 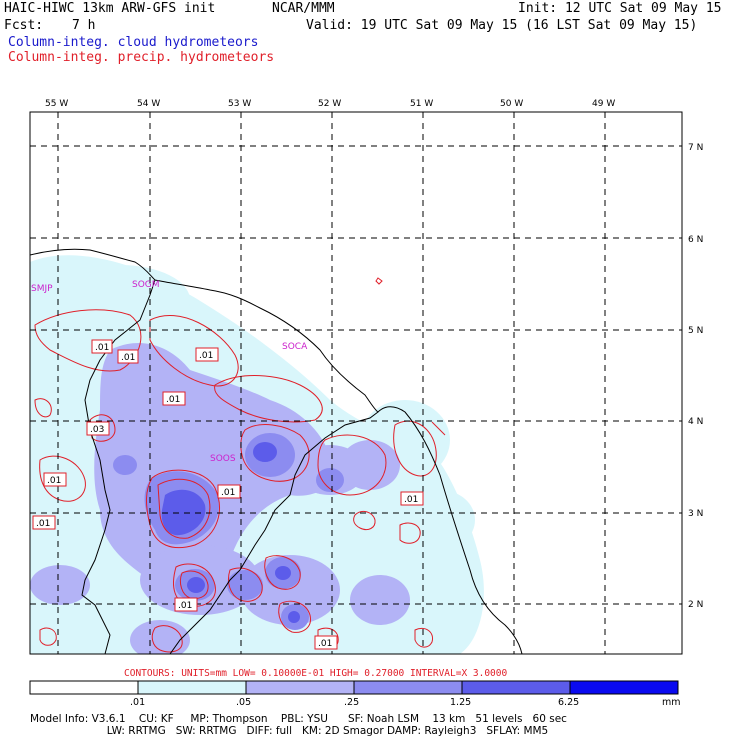 I want to click on lon-label: 51 W, so click(x=421, y=104).